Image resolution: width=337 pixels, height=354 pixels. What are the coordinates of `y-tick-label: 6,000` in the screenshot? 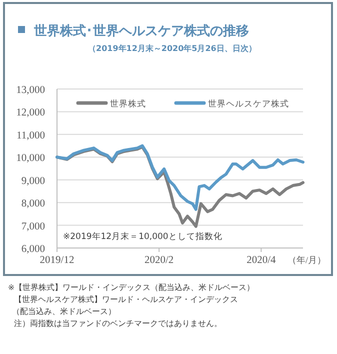 It's located at (33, 249).